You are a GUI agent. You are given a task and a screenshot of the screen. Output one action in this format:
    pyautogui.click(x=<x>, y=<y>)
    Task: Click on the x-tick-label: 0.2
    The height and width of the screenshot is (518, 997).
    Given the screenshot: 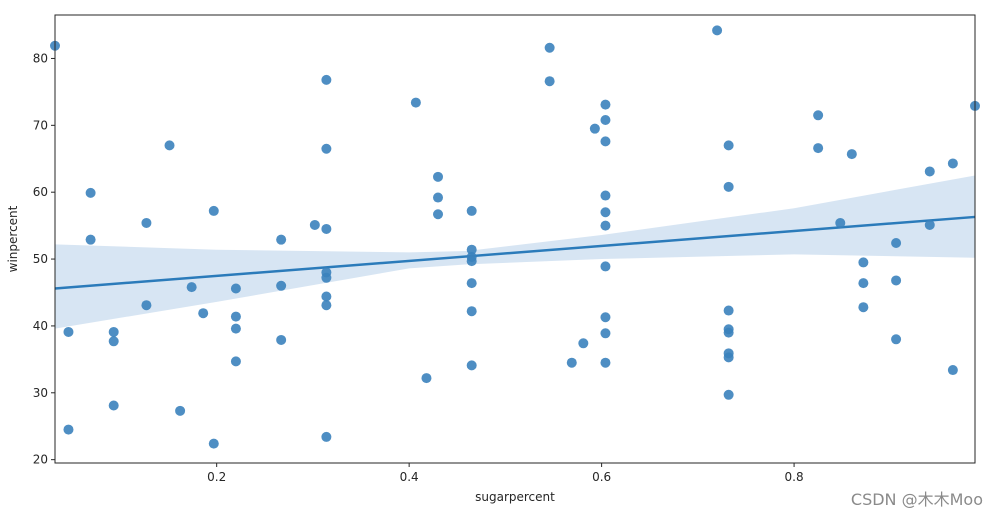 What is the action you would take?
    pyautogui.click(x=216, y=477)
    